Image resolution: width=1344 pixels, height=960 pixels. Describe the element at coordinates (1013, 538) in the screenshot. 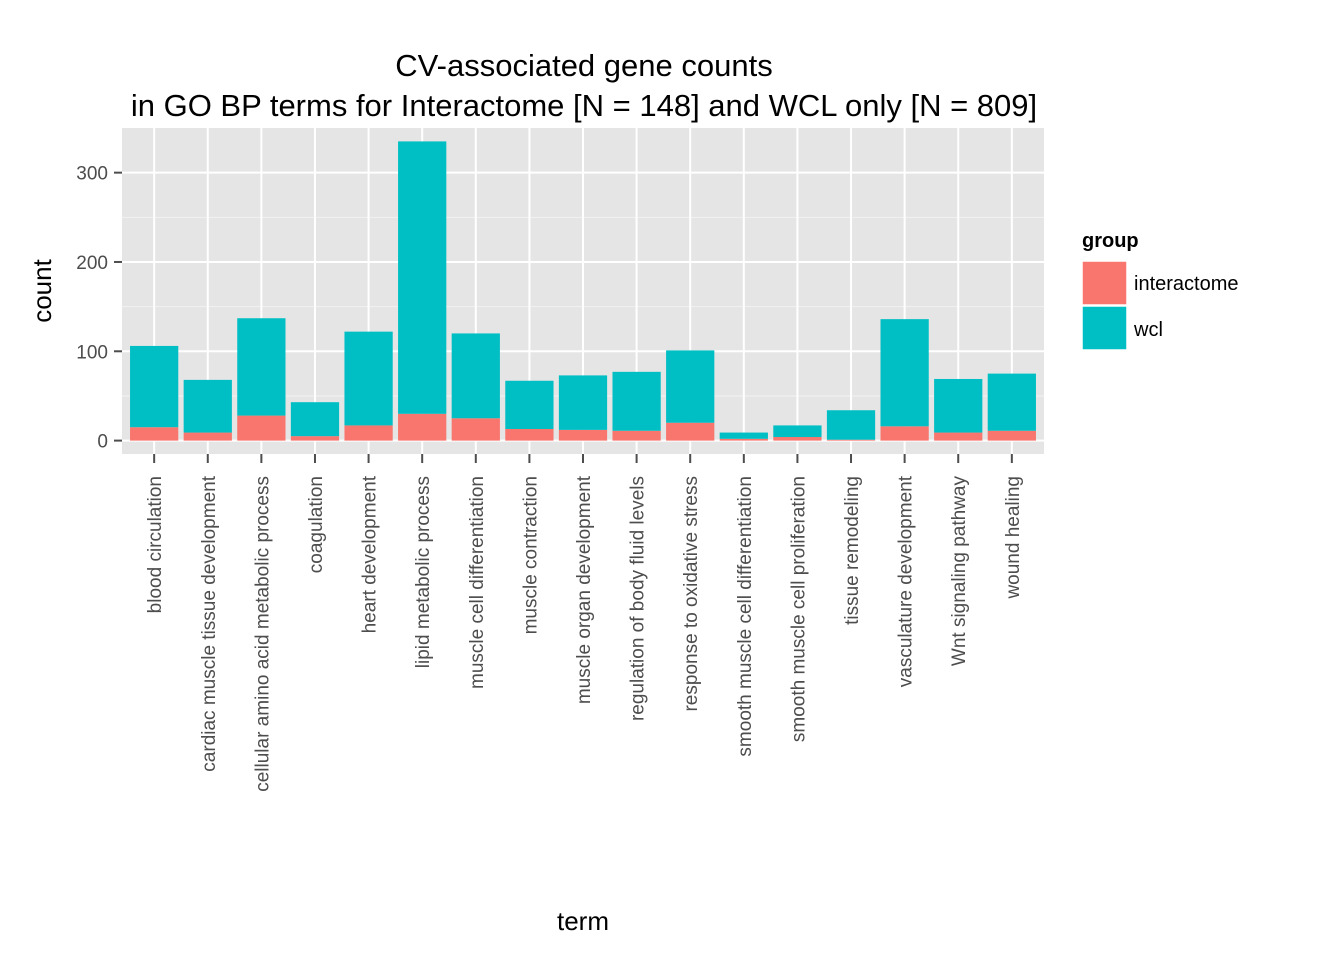

I see `x-tick-label: wound healing` at that location.